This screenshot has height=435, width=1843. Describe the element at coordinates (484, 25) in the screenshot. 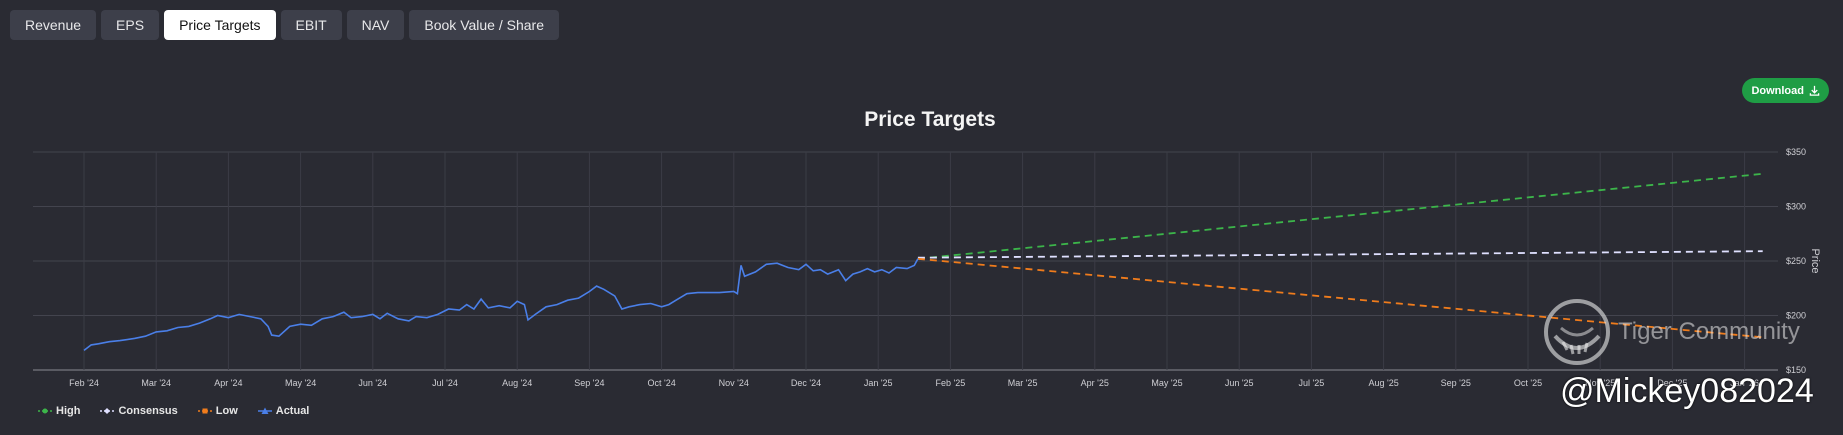

I see `tab-book-value-share: Book Value / Share` at that location.